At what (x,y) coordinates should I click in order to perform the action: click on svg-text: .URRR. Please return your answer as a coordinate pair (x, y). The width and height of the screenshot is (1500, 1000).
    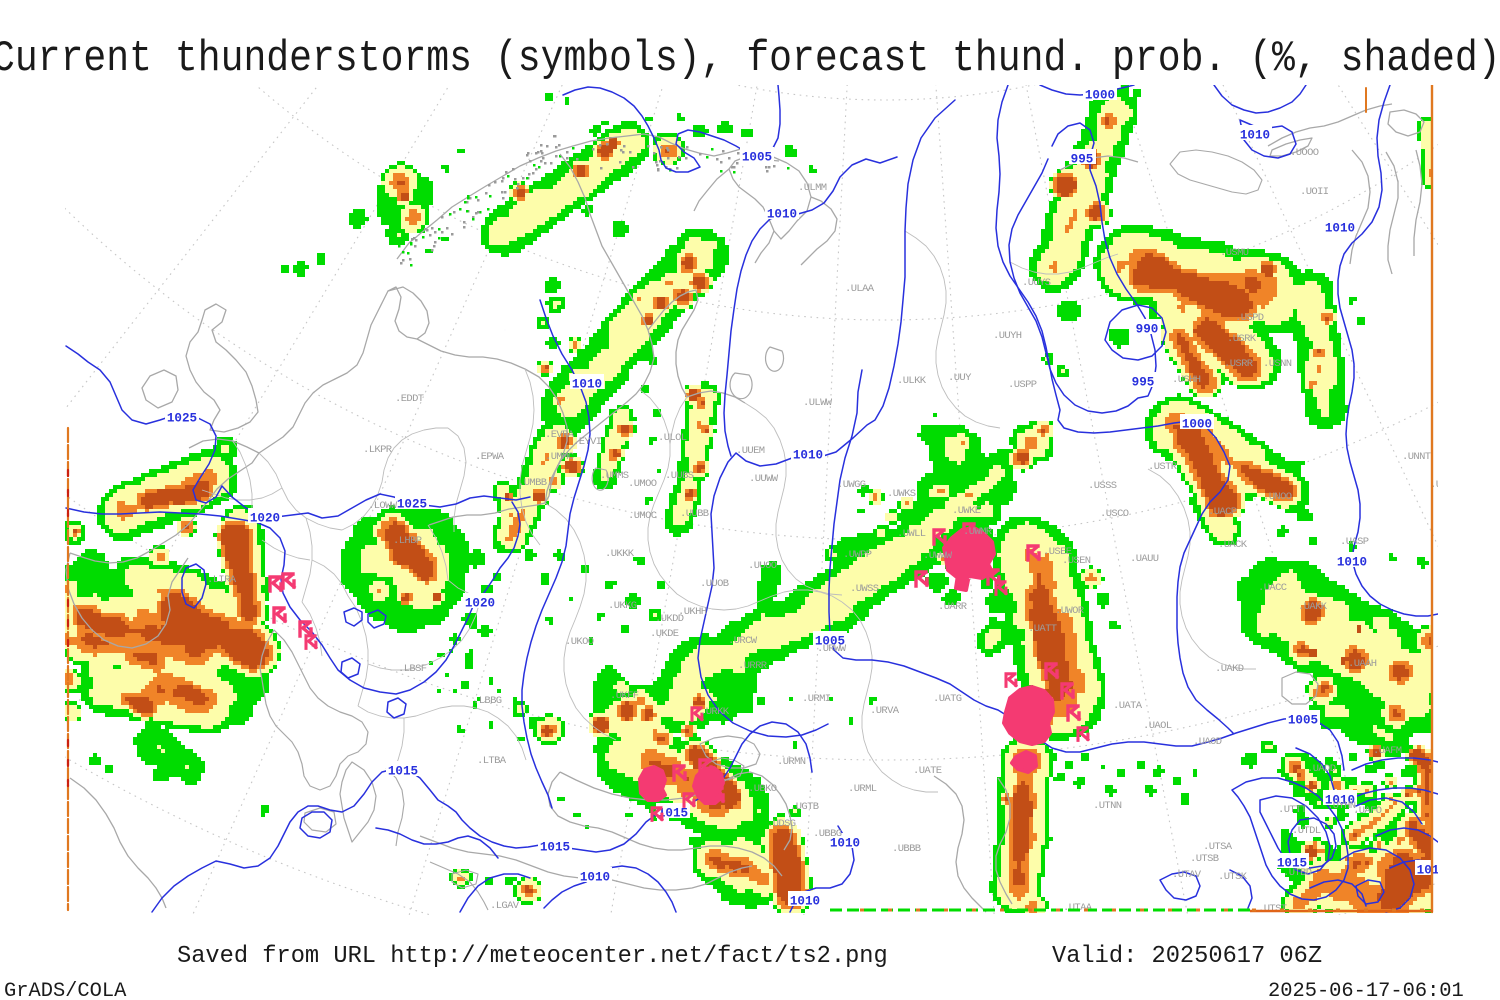
    Looking at the image, I should click on (753, 666).